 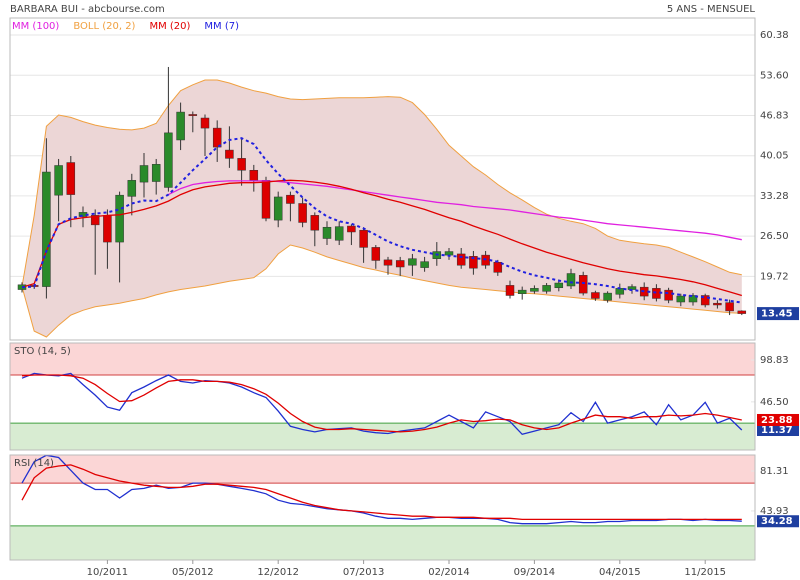 What do you see at coordinates (774, 115) in the screenshot?
I see `y-tick-label: 46.83` at bounding box center [774, 115].